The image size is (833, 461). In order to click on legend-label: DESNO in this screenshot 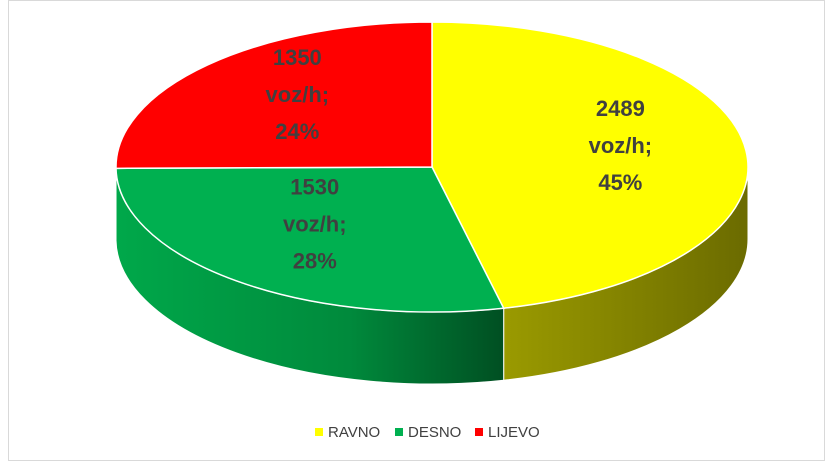, I will do `click(434, 432)`.